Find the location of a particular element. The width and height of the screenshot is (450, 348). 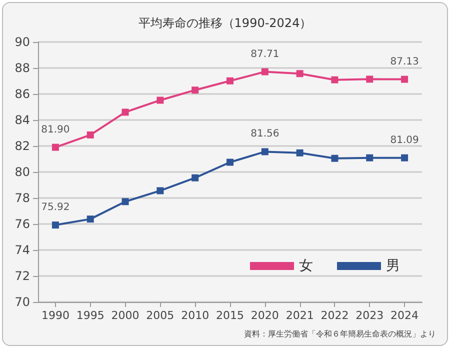

legend-label: 女 is located at coordinates (306, 266).